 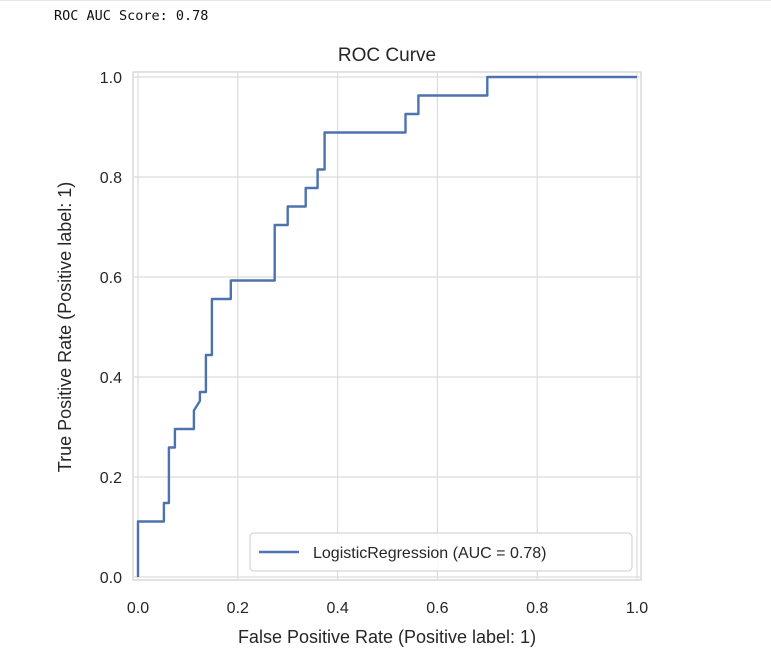 What do you see at coordinates (337, 608) in the screenshot?
I see `x-tick-label: 0.4` at bounding box center [337, 608].